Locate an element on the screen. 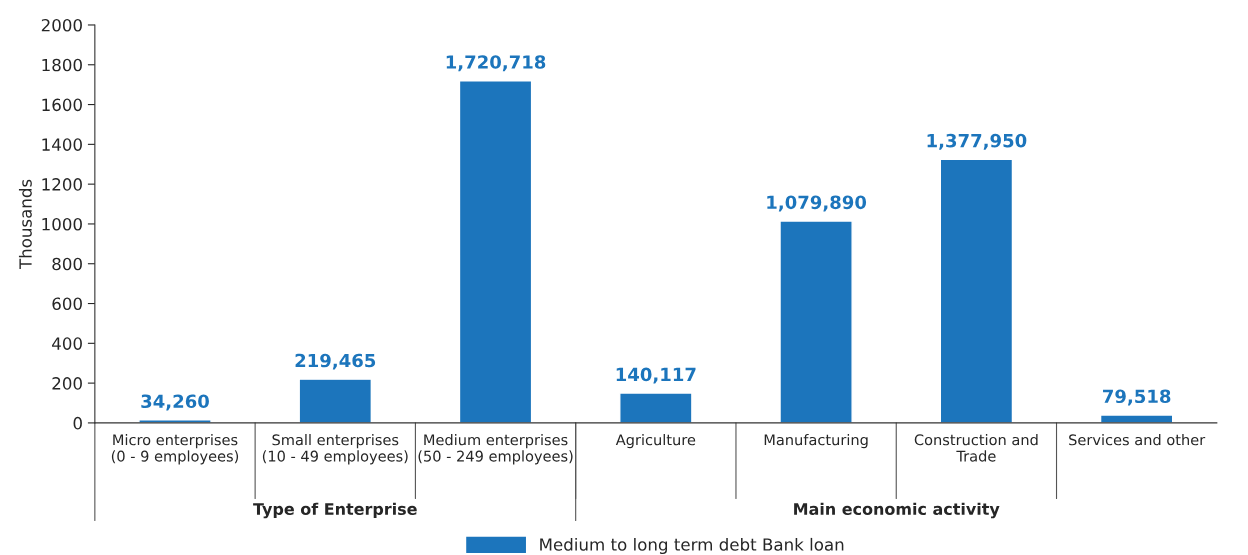  annotation: 34,260 is located at coordinates (175, 402).